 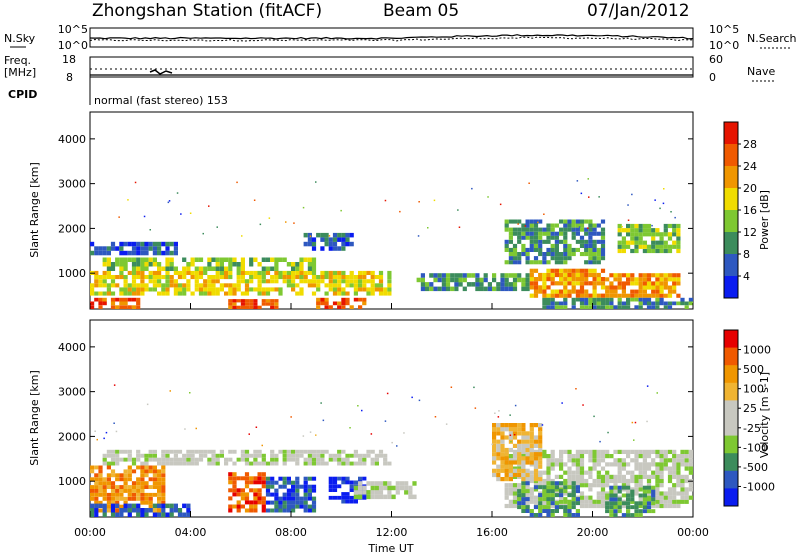 I want to click on colorbar-swatch, so click(x=731, y=409).